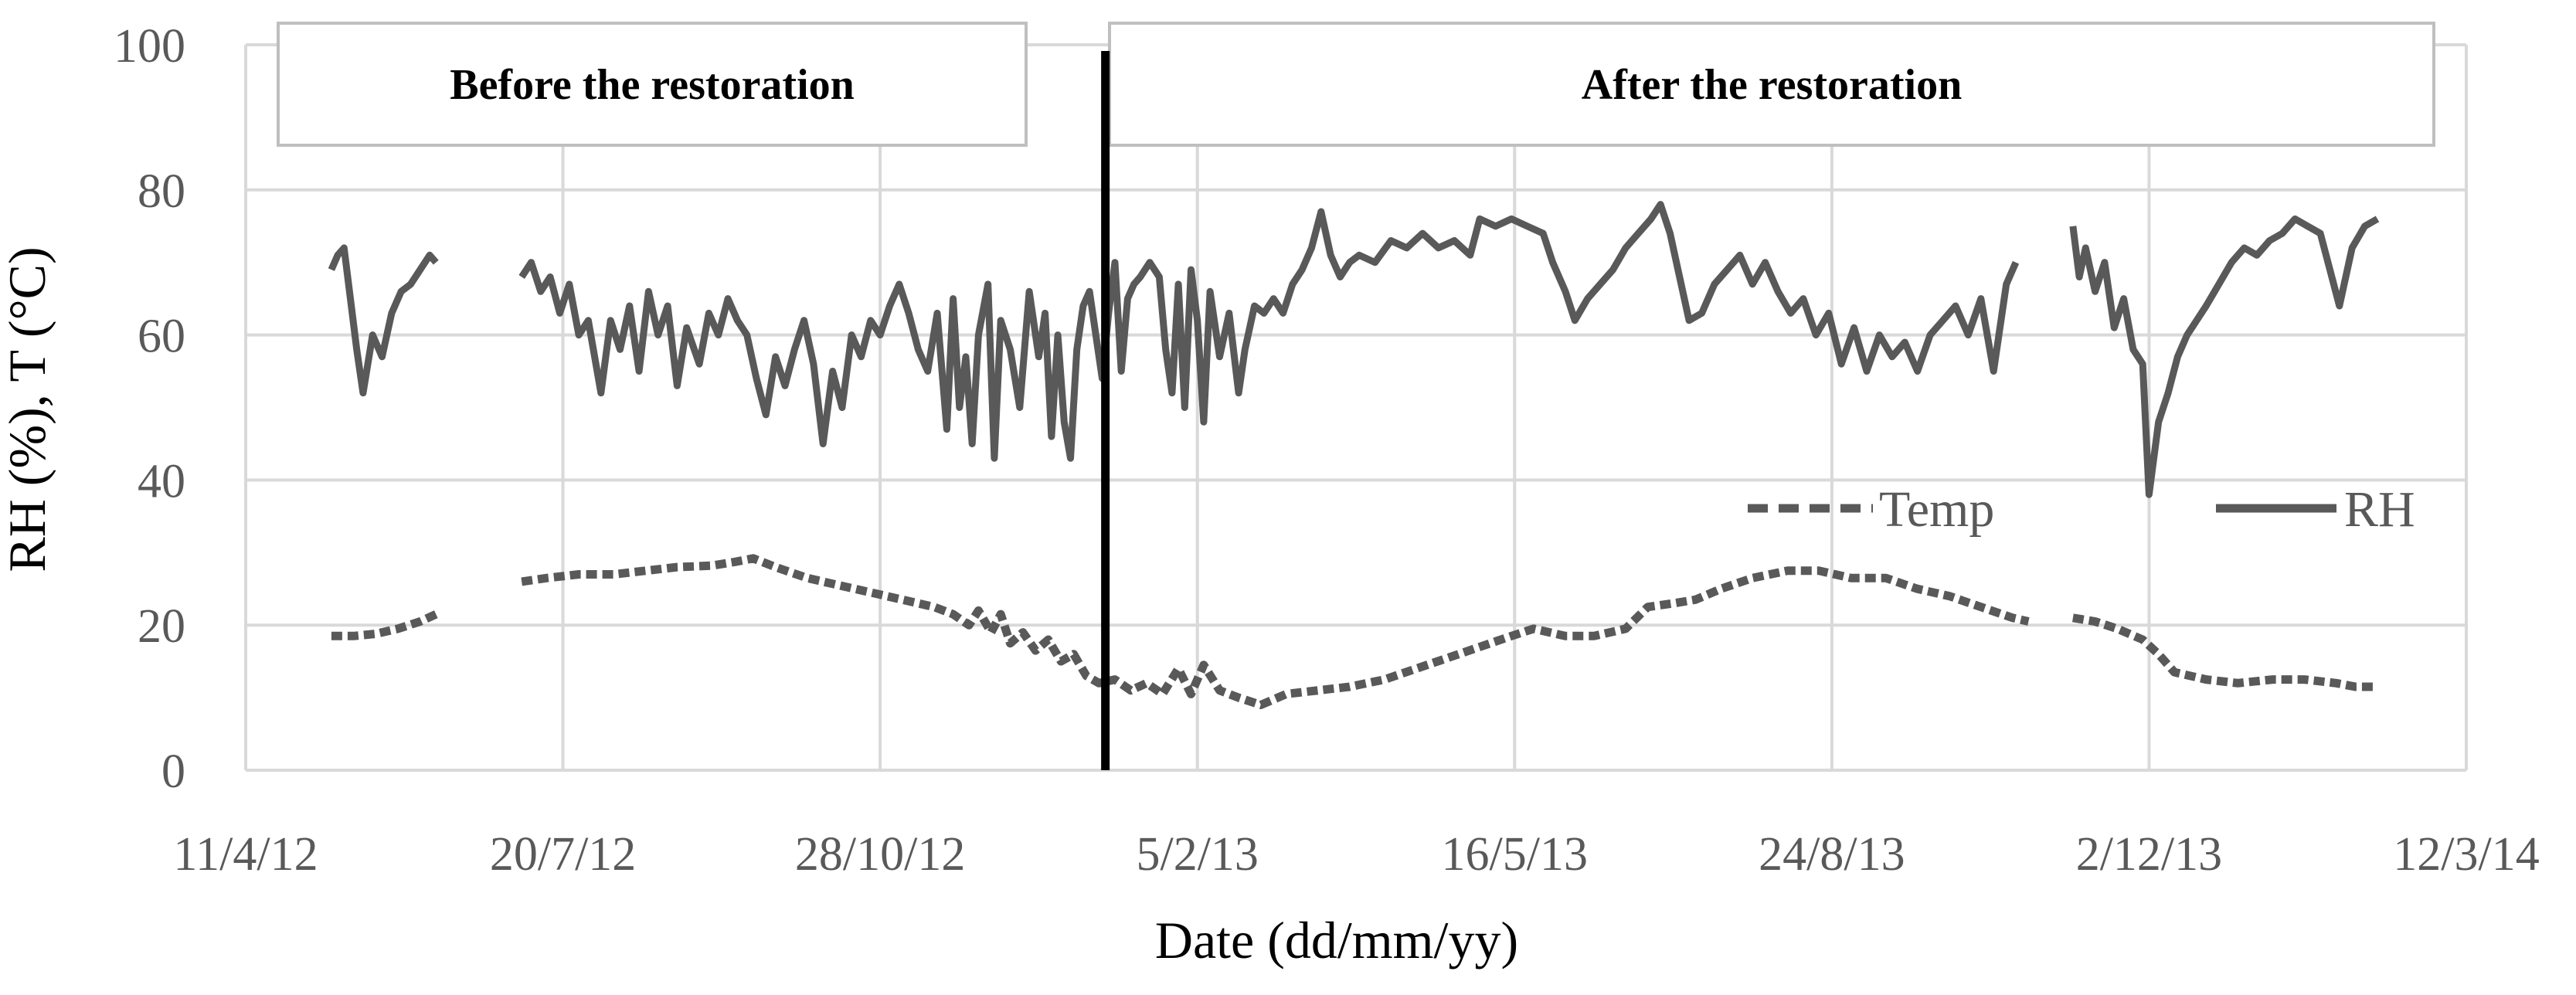 This screenshot has width=2576, height=995. Describe the element at coordinates (1336, 940) in the screenshot. I see `x-axis-title: Date (dd/mm/yy)` at that location.